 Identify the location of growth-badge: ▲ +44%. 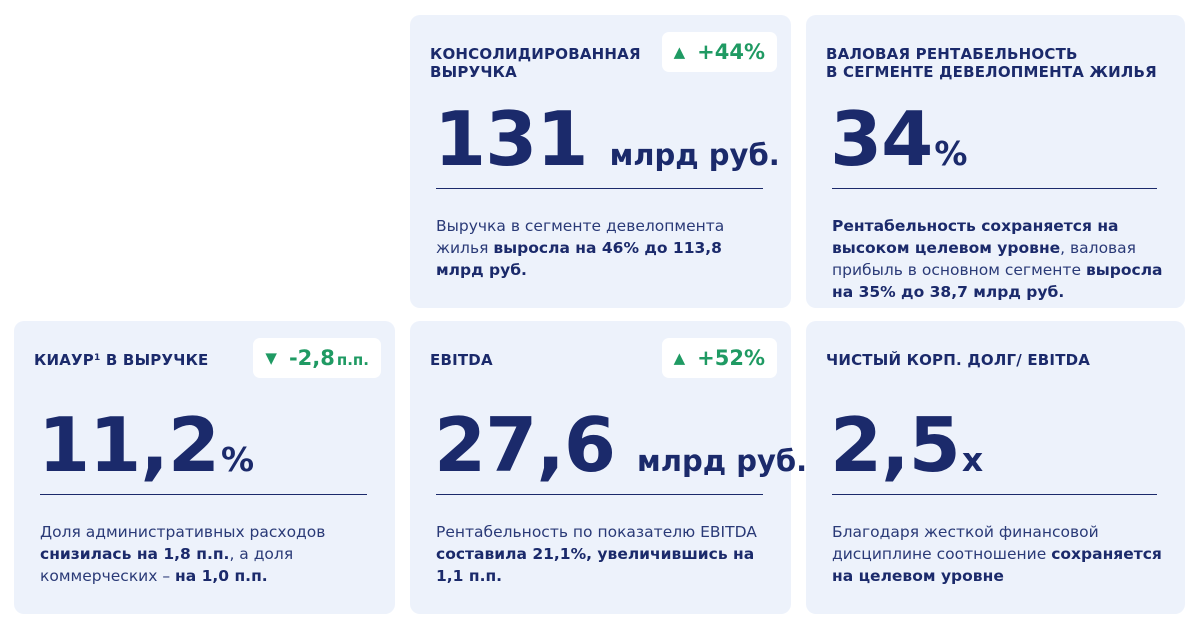
(719, 52).